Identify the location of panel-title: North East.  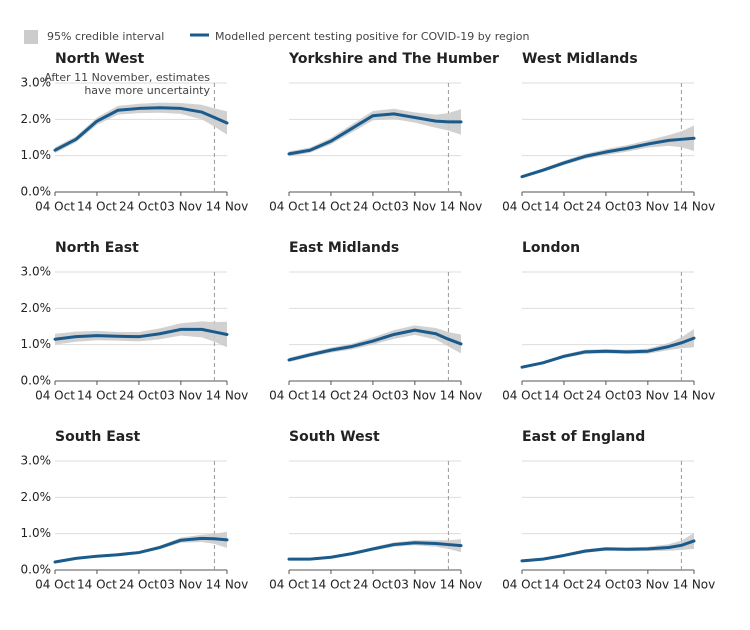
(97, 248).